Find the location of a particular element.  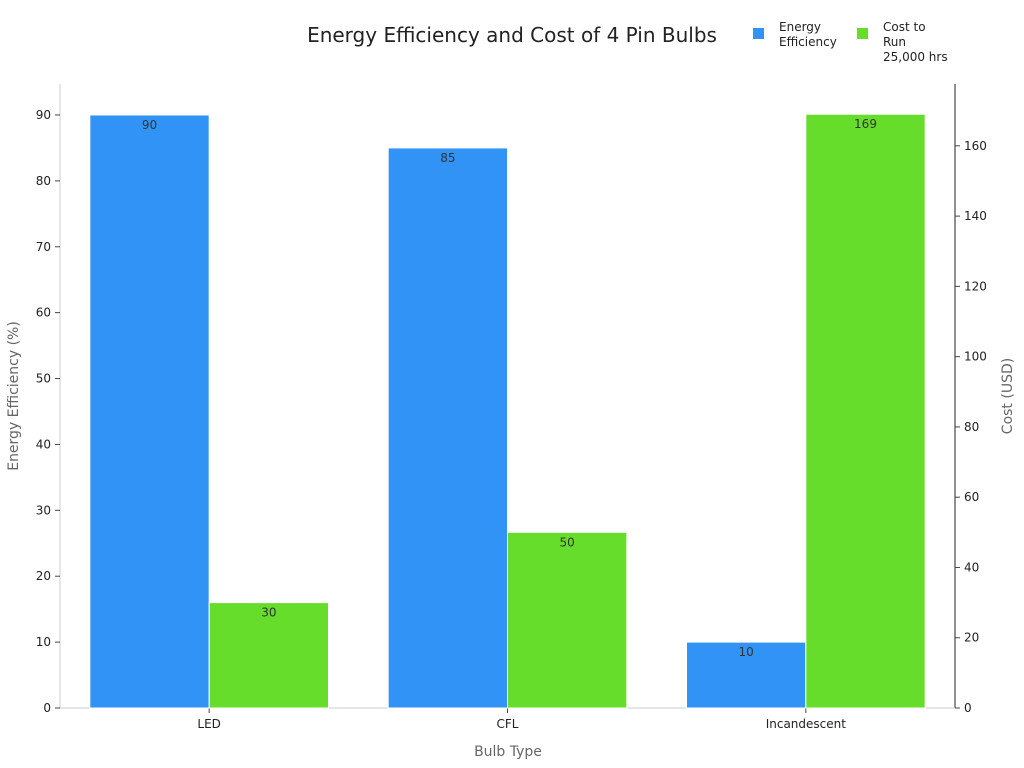

data-label: 10 is located at coordinates (746, 652).